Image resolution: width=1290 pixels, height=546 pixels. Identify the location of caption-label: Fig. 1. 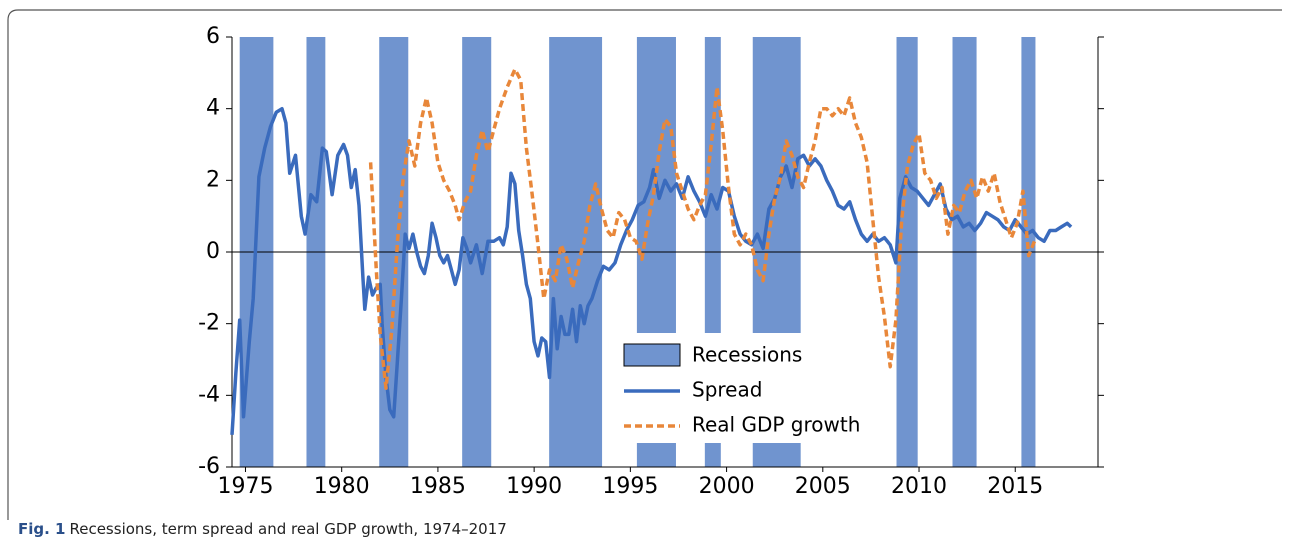
(42, 529).